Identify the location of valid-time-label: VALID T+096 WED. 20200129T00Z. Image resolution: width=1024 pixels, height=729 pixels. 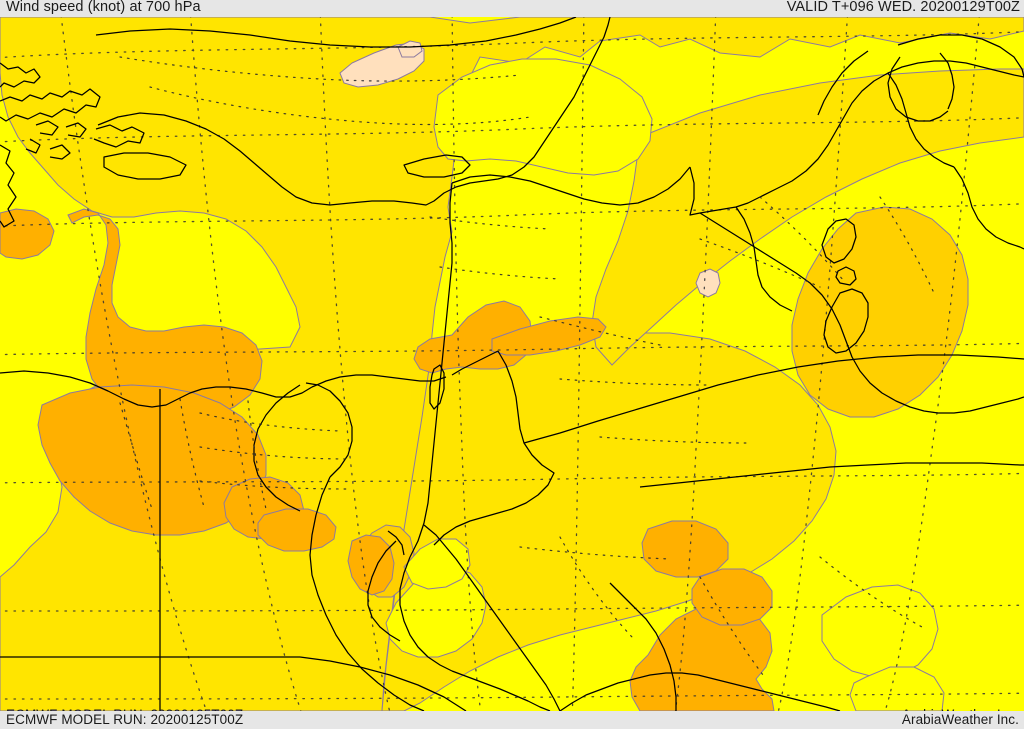
(903, 7).